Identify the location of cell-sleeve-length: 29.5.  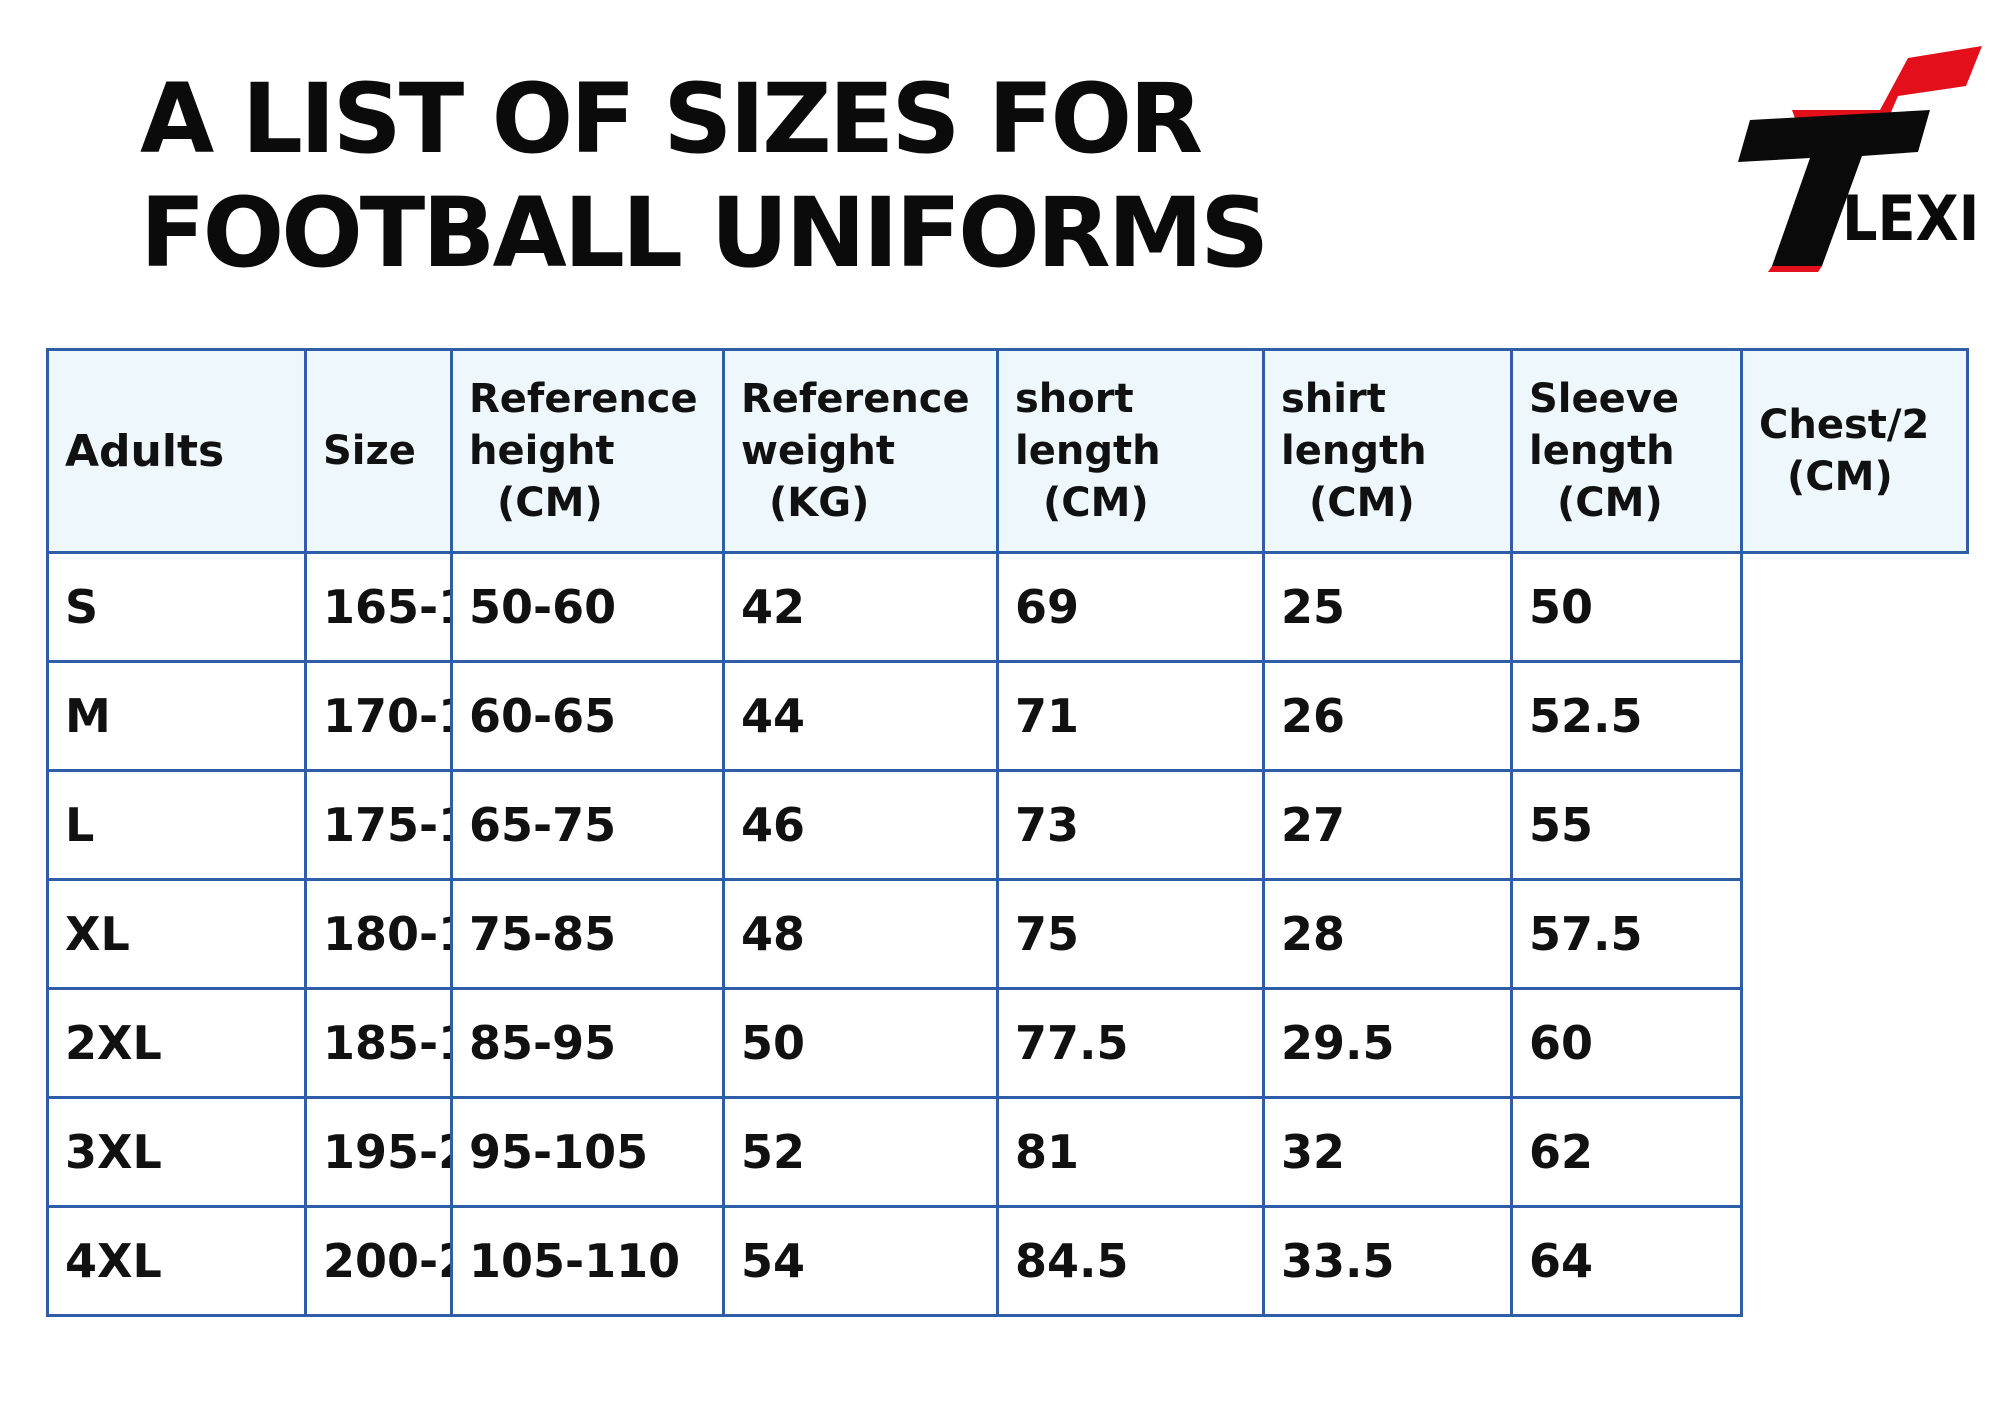
(1387, 1043).